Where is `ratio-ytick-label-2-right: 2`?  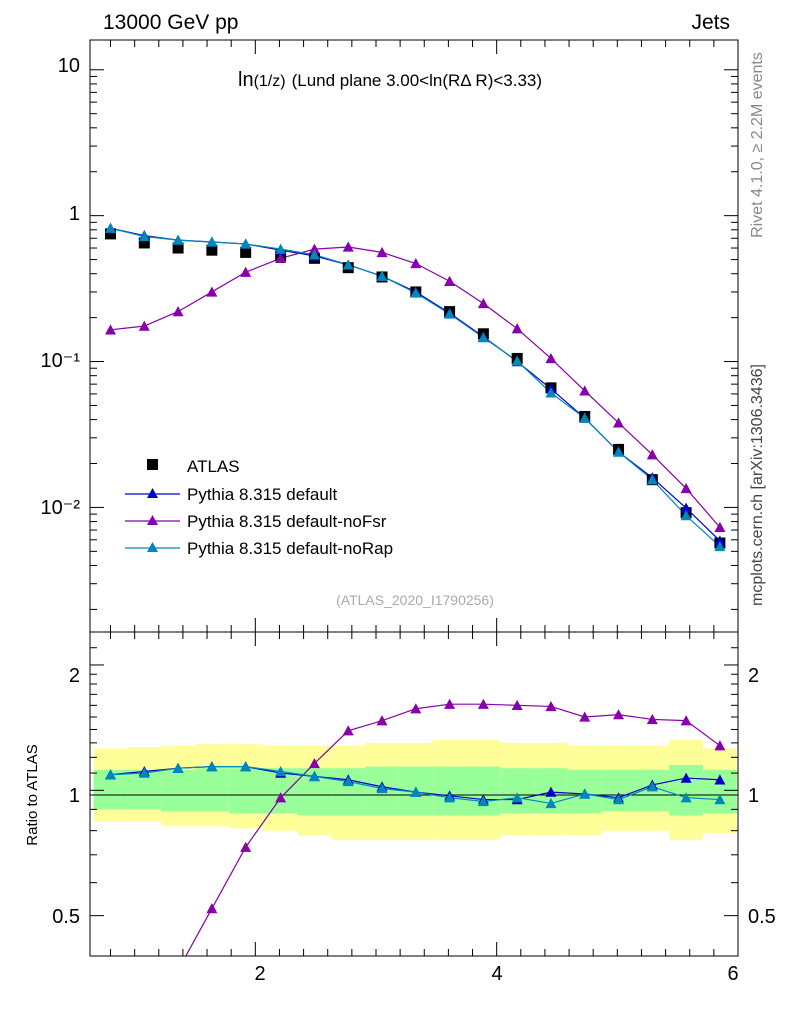
ratio-ytick-label-2-right: 2 is located at coordinates (753, 676).